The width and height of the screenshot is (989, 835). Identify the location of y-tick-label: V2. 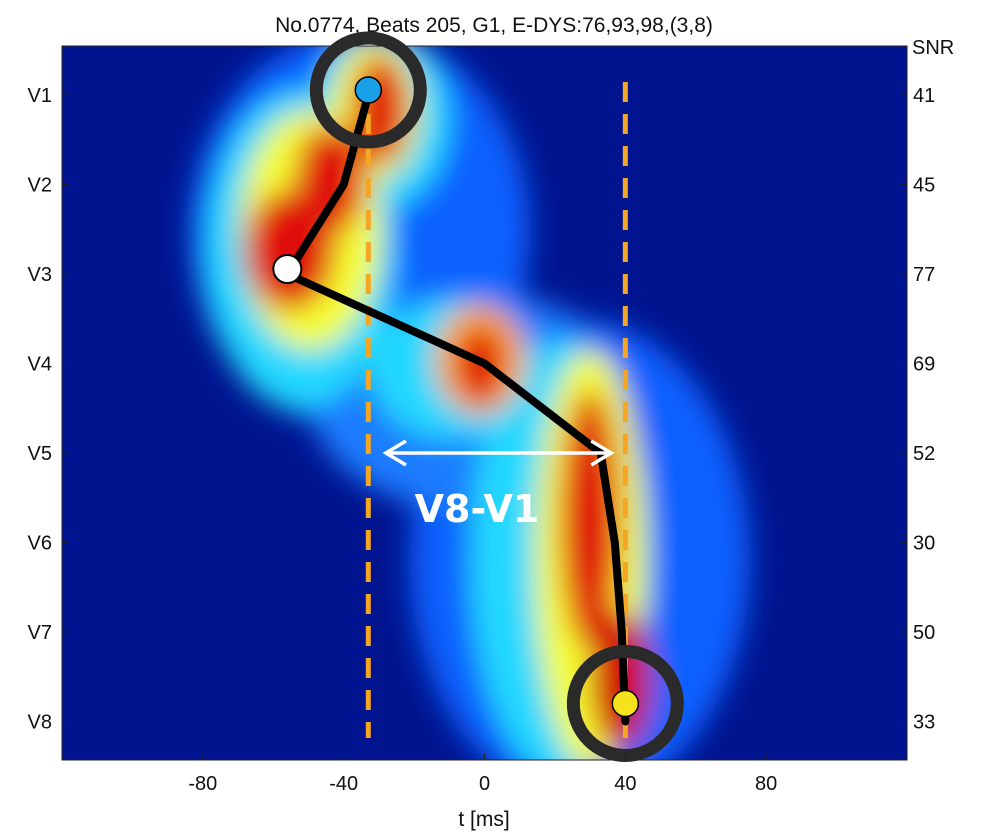
(40, 186).